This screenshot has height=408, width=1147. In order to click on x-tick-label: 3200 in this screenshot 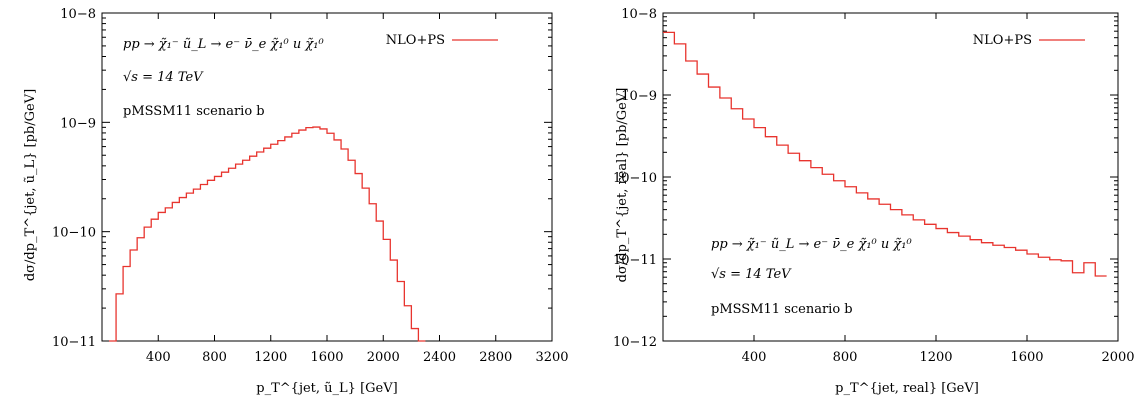, I will do `click(551, 357)`.